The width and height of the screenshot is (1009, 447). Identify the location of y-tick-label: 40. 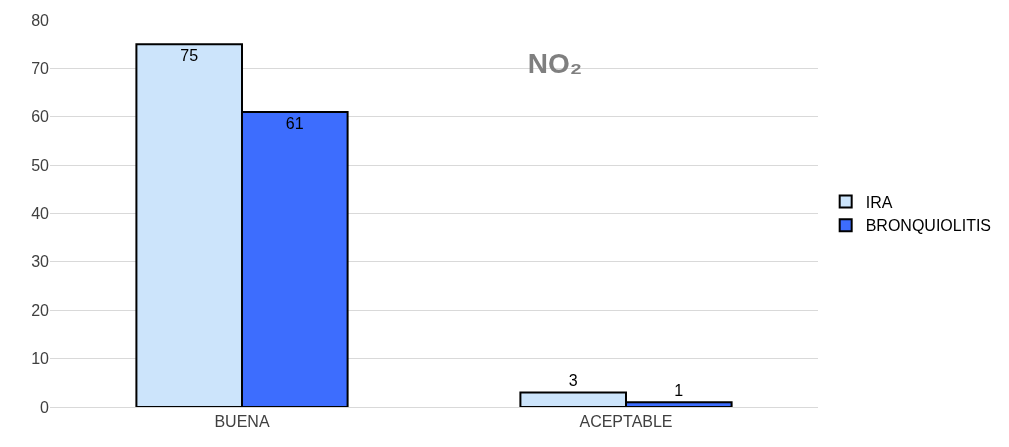
(40, 214).